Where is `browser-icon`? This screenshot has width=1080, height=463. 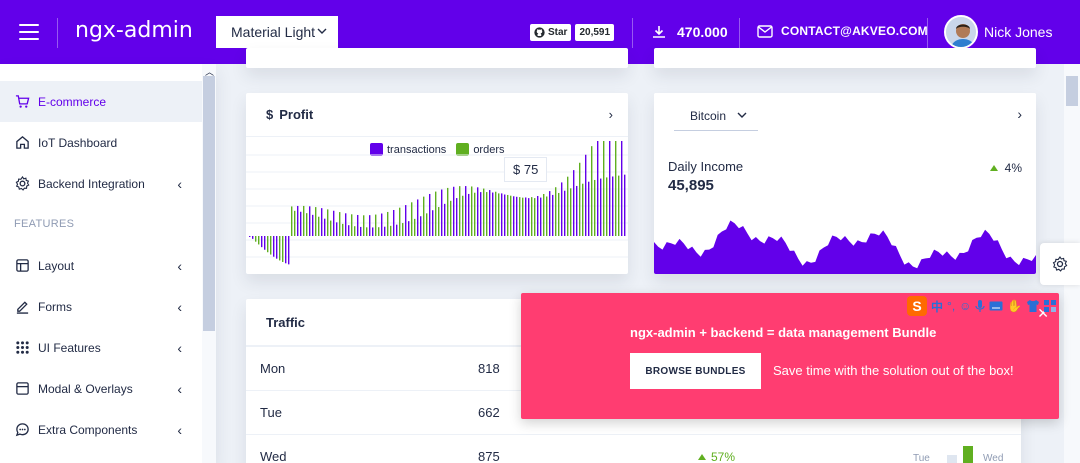 browser-icon is located at coordinates (22, 389).